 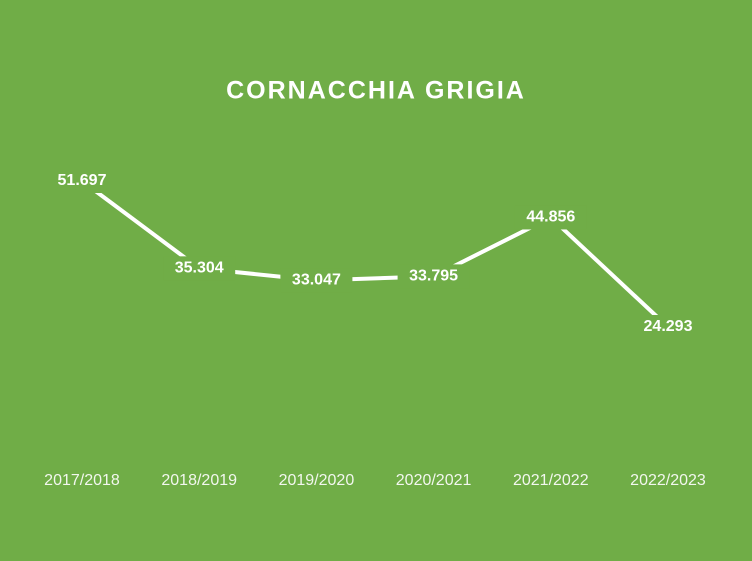 I want to click on data-label: 33.795, so click(x=433, y=276).